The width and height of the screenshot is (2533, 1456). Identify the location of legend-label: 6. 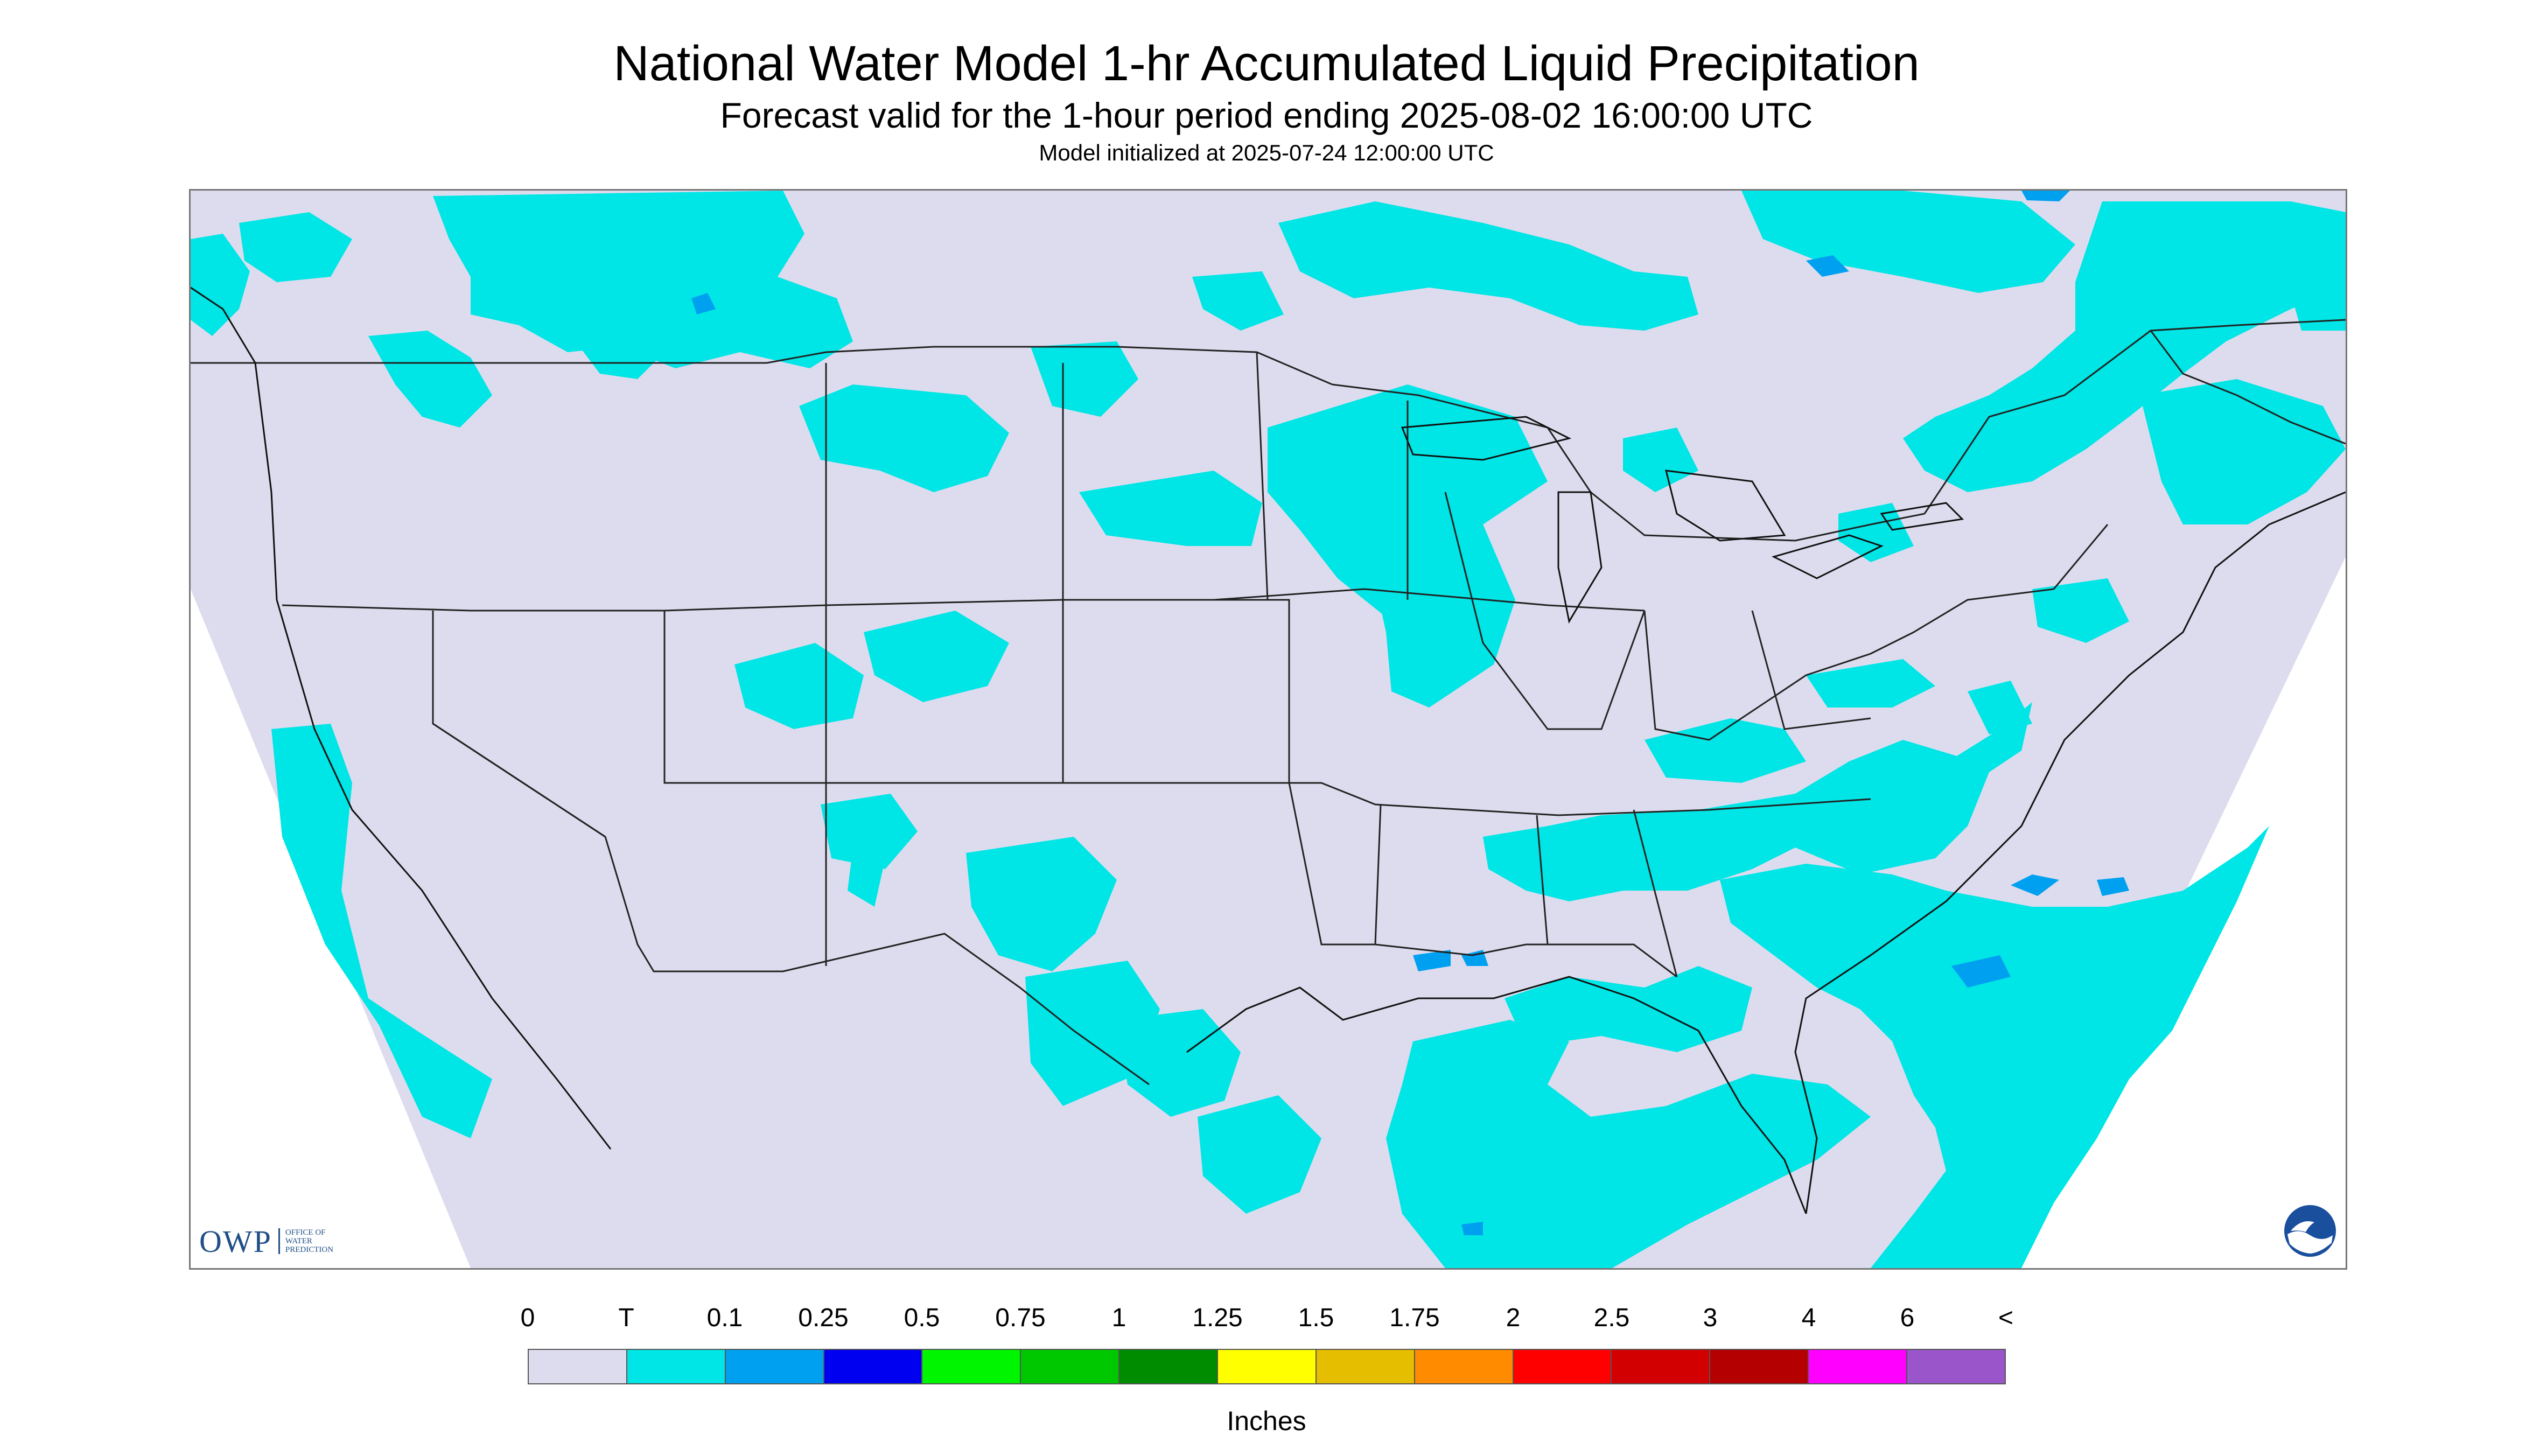
(1908, 1318).